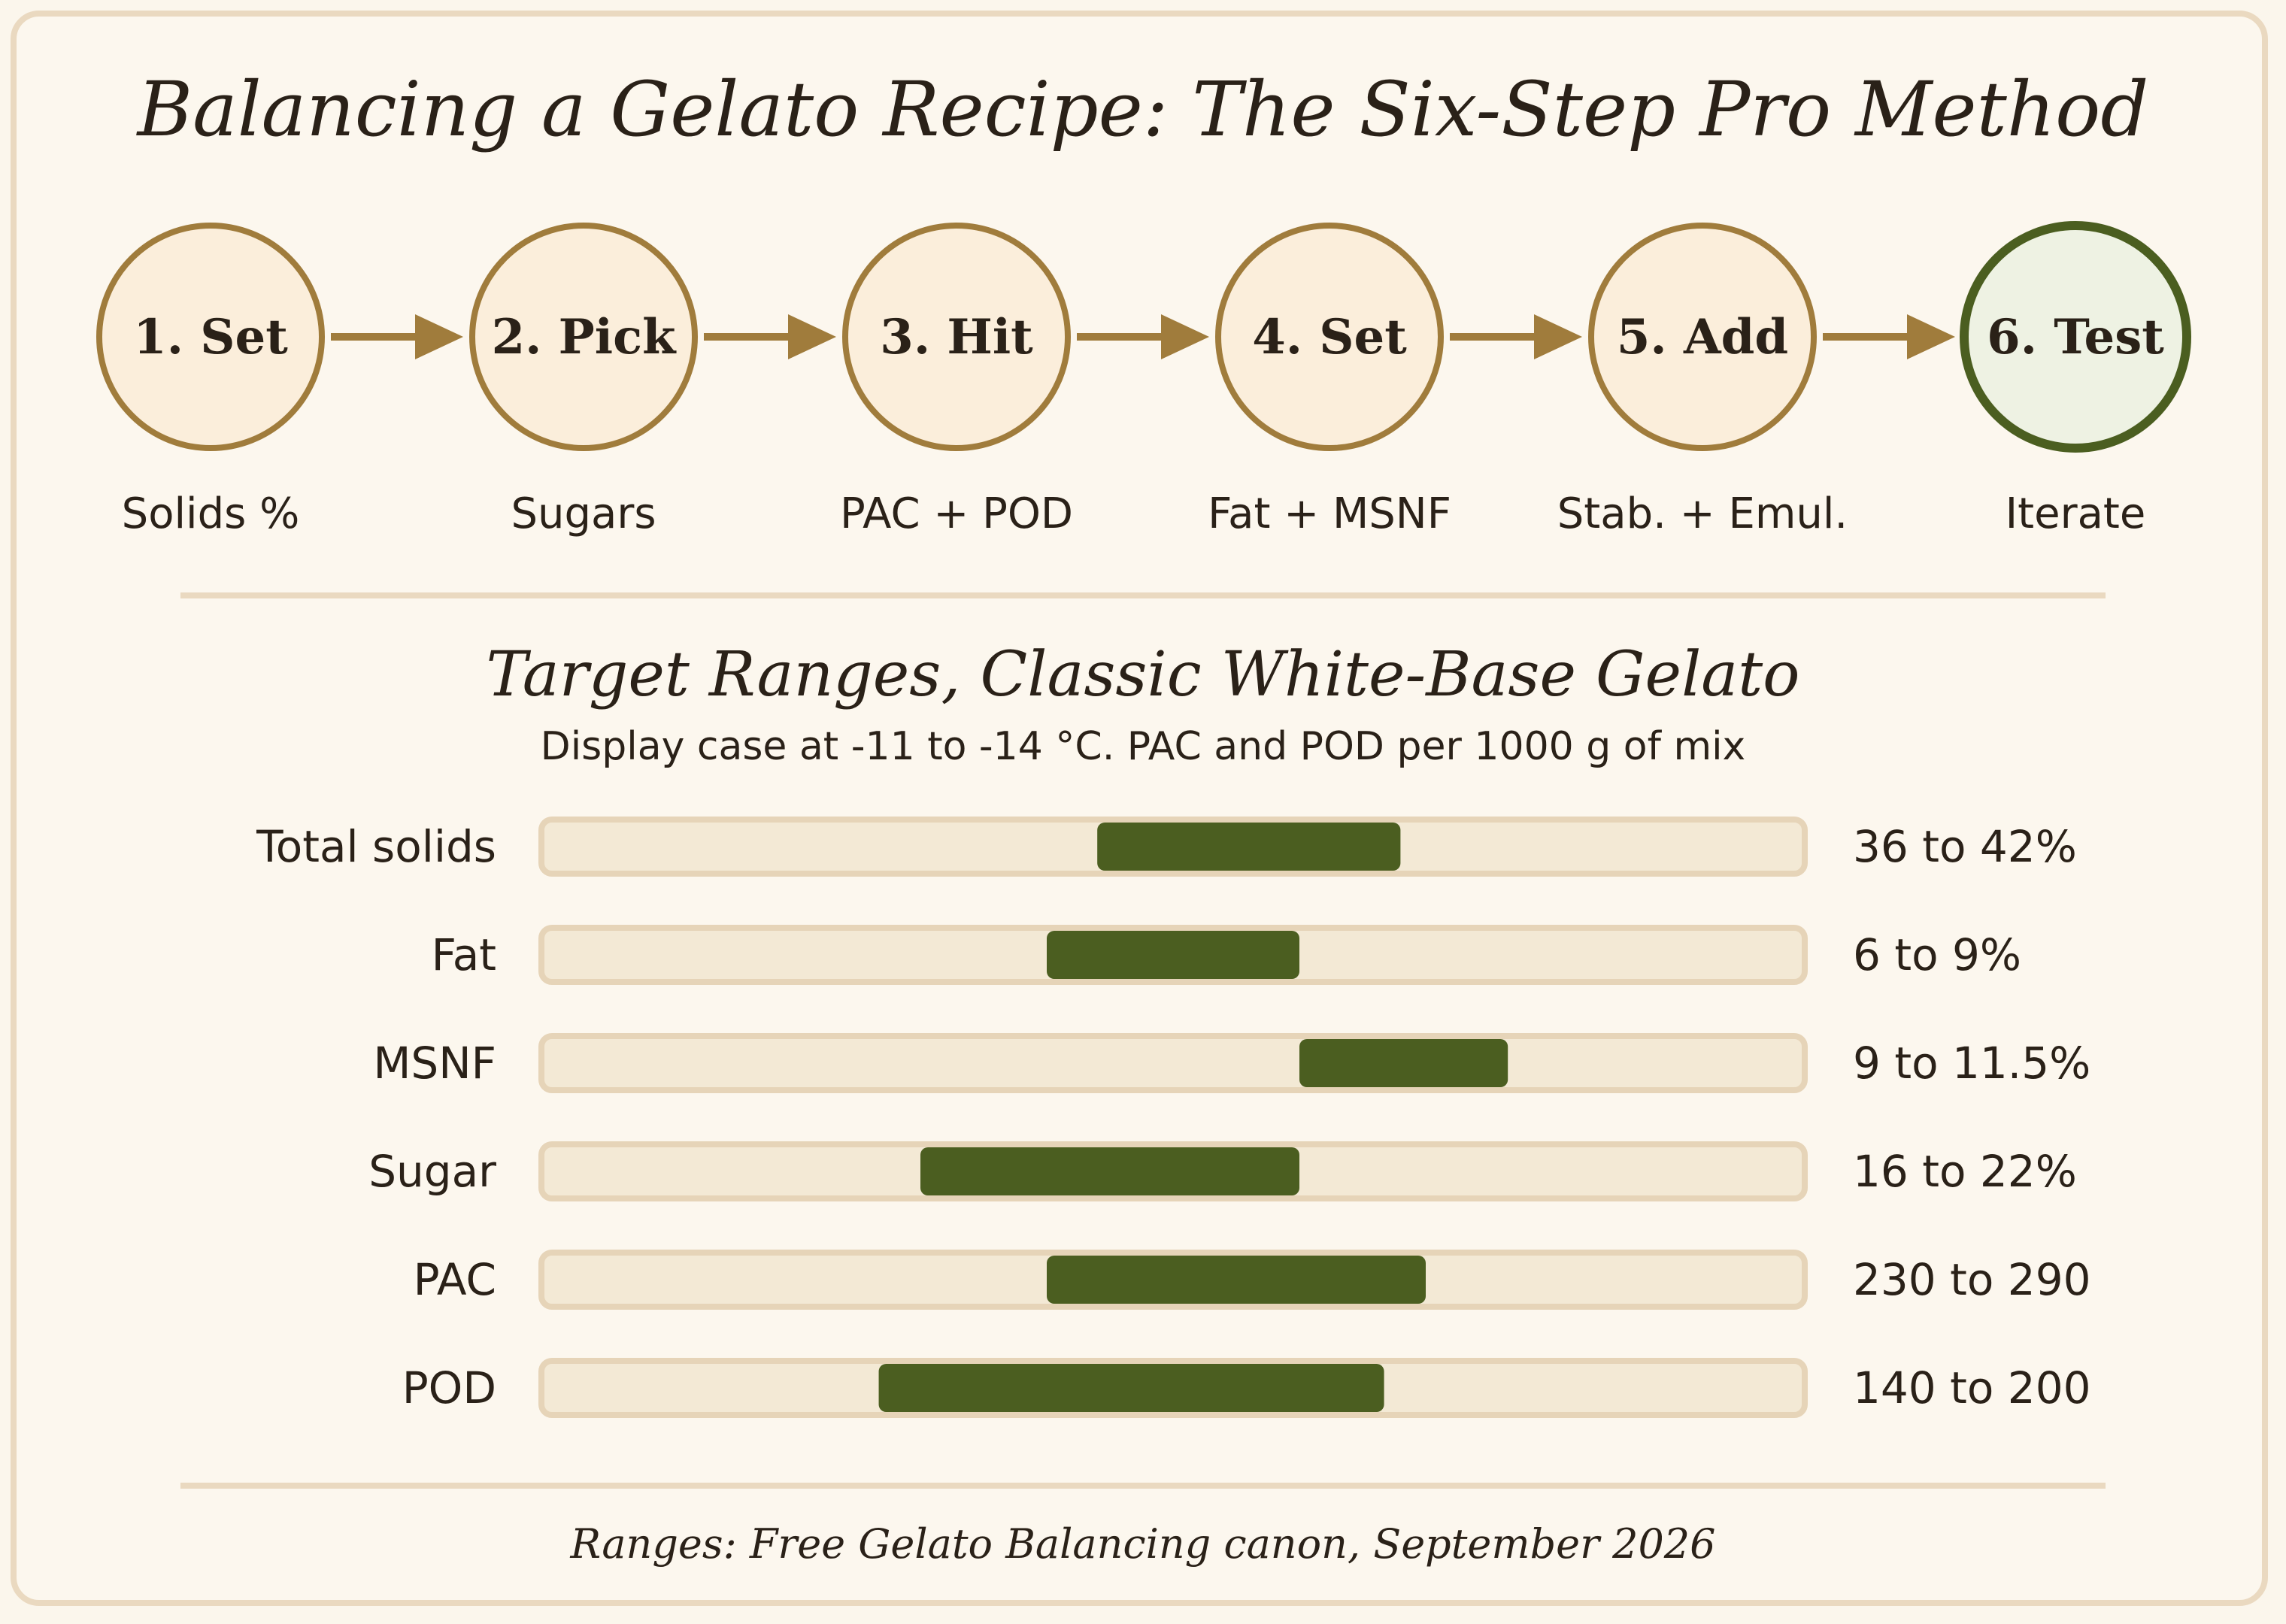  I want to click on range-value: 9 to 11.5%, so click(1972, 1063).